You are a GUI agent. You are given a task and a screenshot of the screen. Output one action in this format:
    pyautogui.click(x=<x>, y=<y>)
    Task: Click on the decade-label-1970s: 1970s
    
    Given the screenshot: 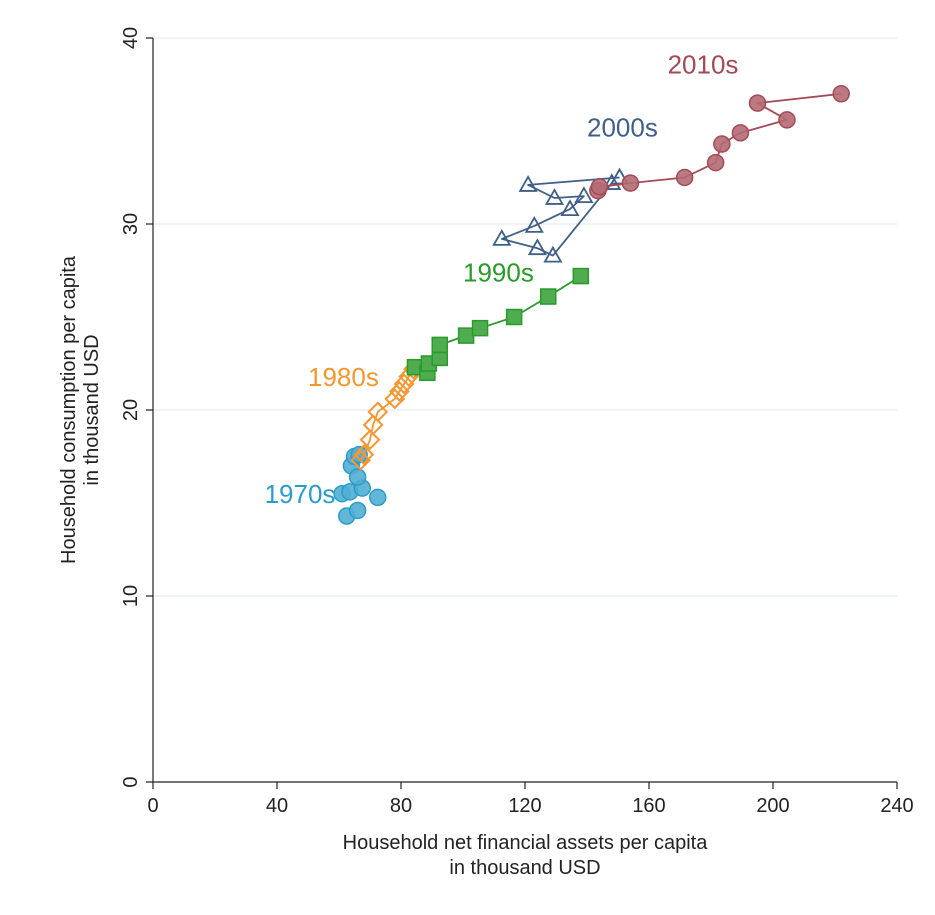 What is the action you would take?
    pyautogui.click(x=300, y=494)
    